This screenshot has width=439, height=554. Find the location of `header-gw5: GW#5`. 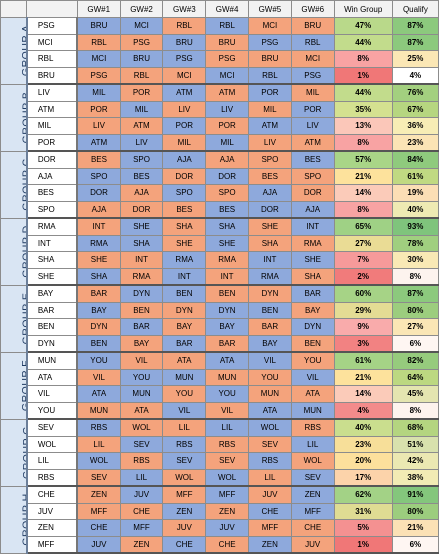

header-gw5: GW#5 is located at coordinates (270, 9).